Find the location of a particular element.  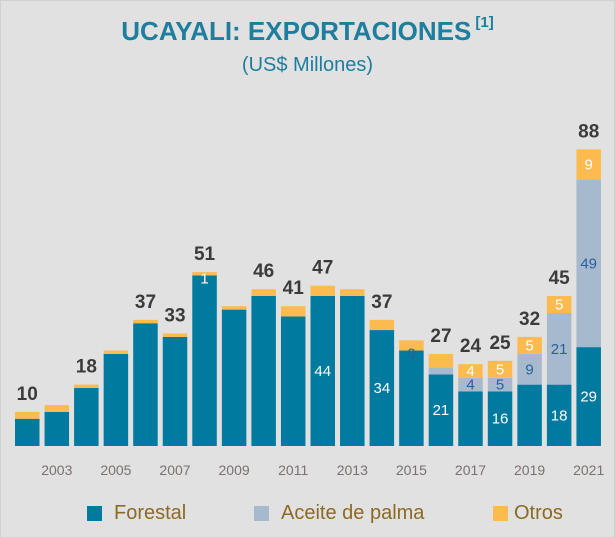

legend-item-aceite-de-palma: Aceite de palma is located at coordinates (339, 513).